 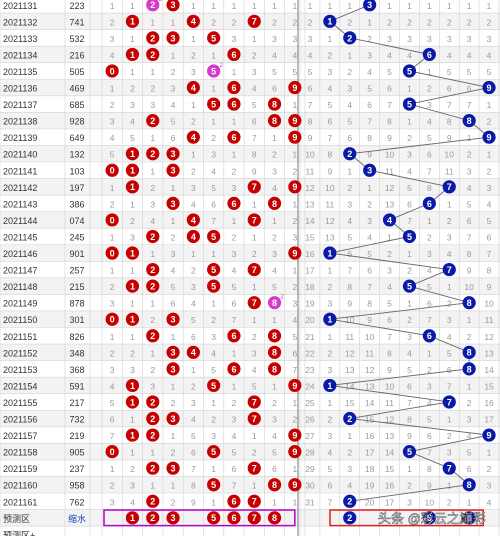 What do you see at coordinates (254, 386) in the screenshot?
I see `miss-count: 5` at bounding box center [254, 386].